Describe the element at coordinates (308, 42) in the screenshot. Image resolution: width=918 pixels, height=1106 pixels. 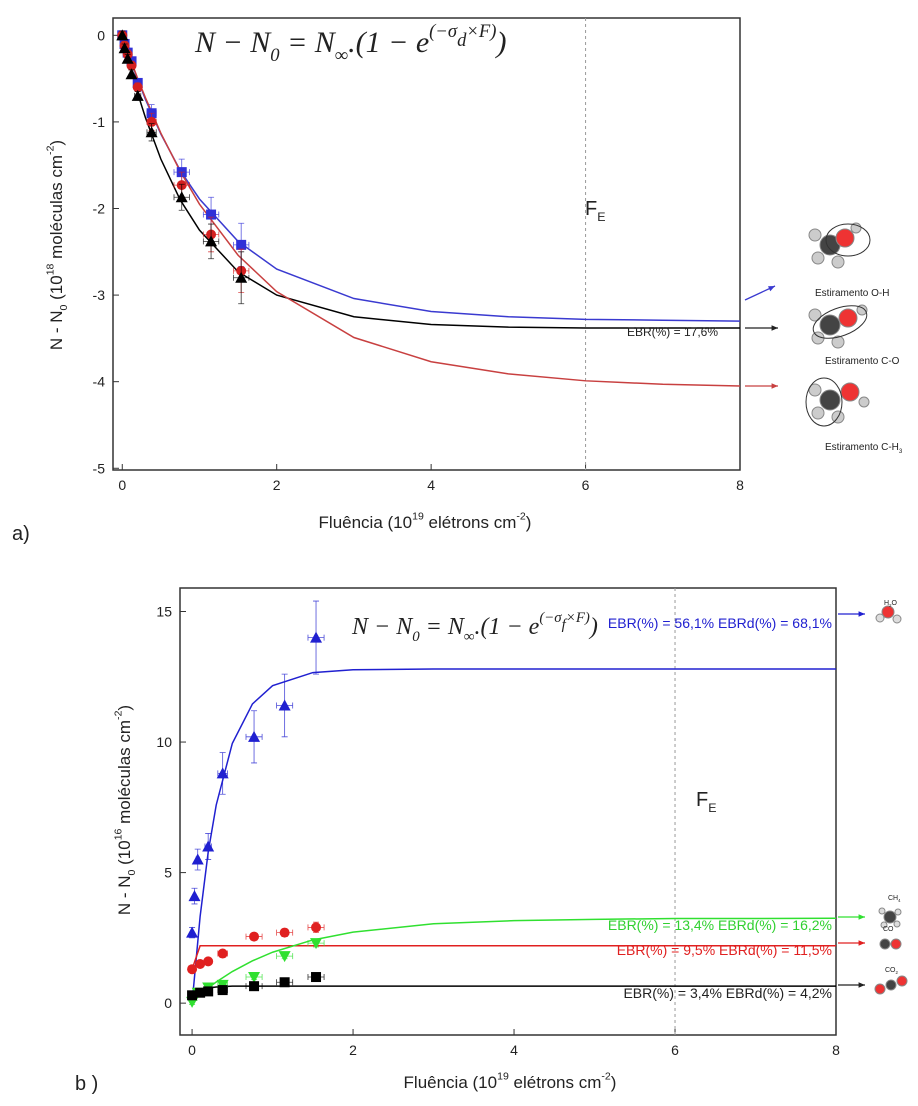
I see `formula-part: = N` at that location.